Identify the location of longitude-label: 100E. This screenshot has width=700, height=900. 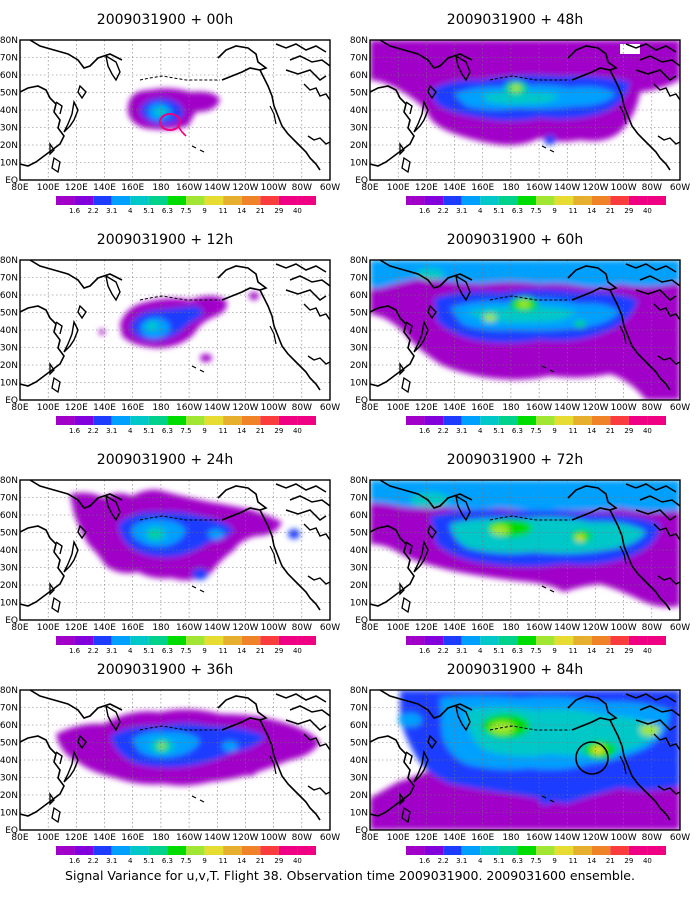
(398, 838).